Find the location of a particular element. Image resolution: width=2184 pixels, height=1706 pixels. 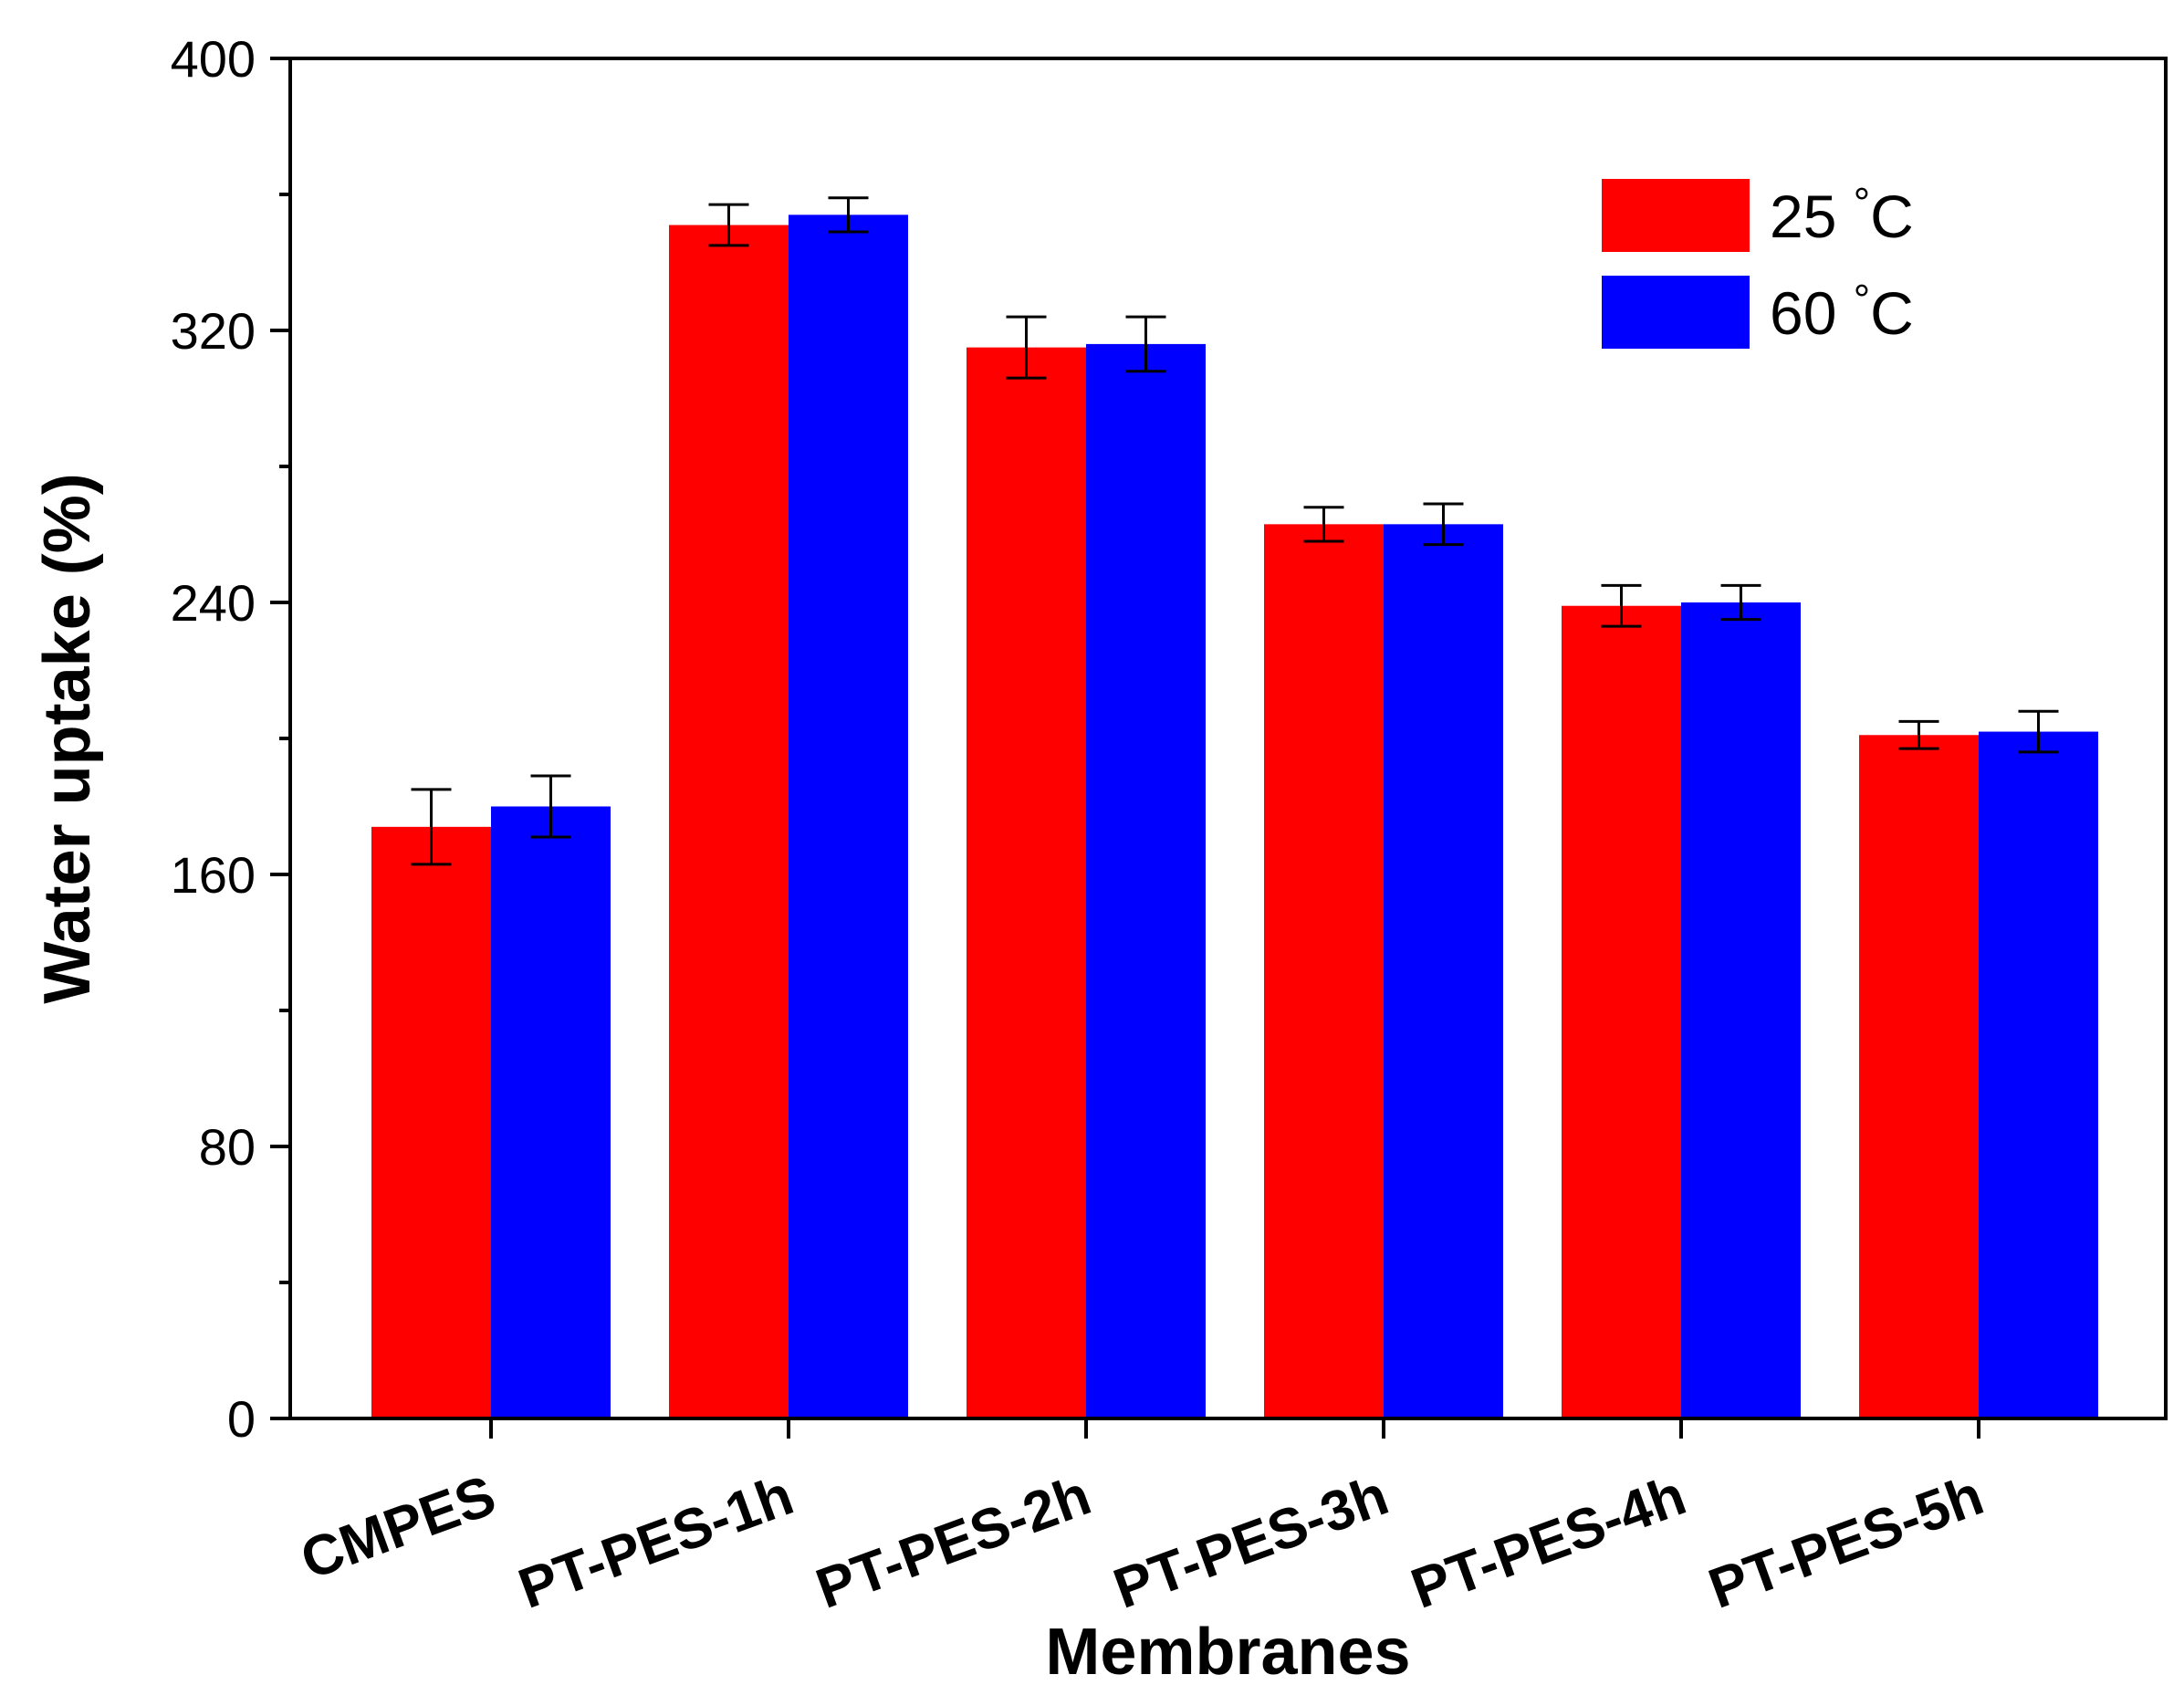

legend-label: 60 °C is located at coordinates (1842, 311).